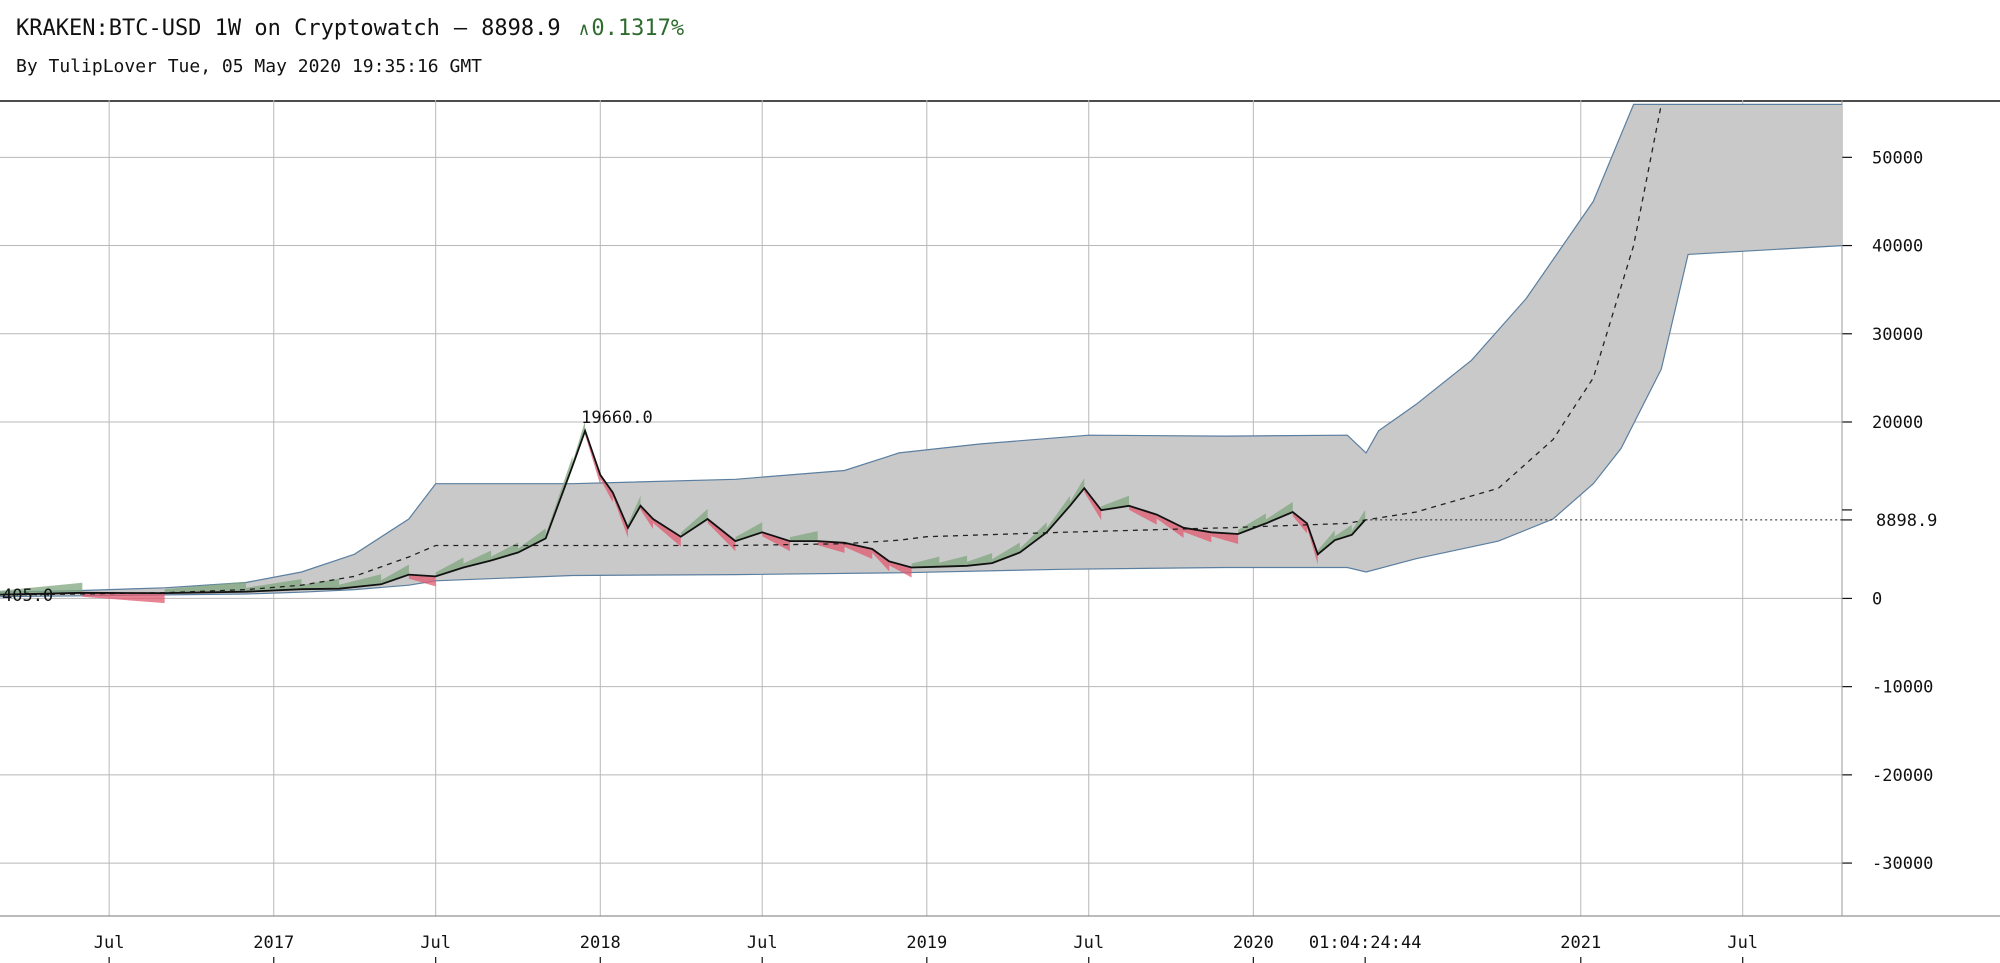 The height and width of the screenshot is (963, 2000). Describe the element at coordinates (228, 28) in the screenshot. I see `chart-title: KRAKEN:BTC-USD 1W on Cryptowatch` at that location.